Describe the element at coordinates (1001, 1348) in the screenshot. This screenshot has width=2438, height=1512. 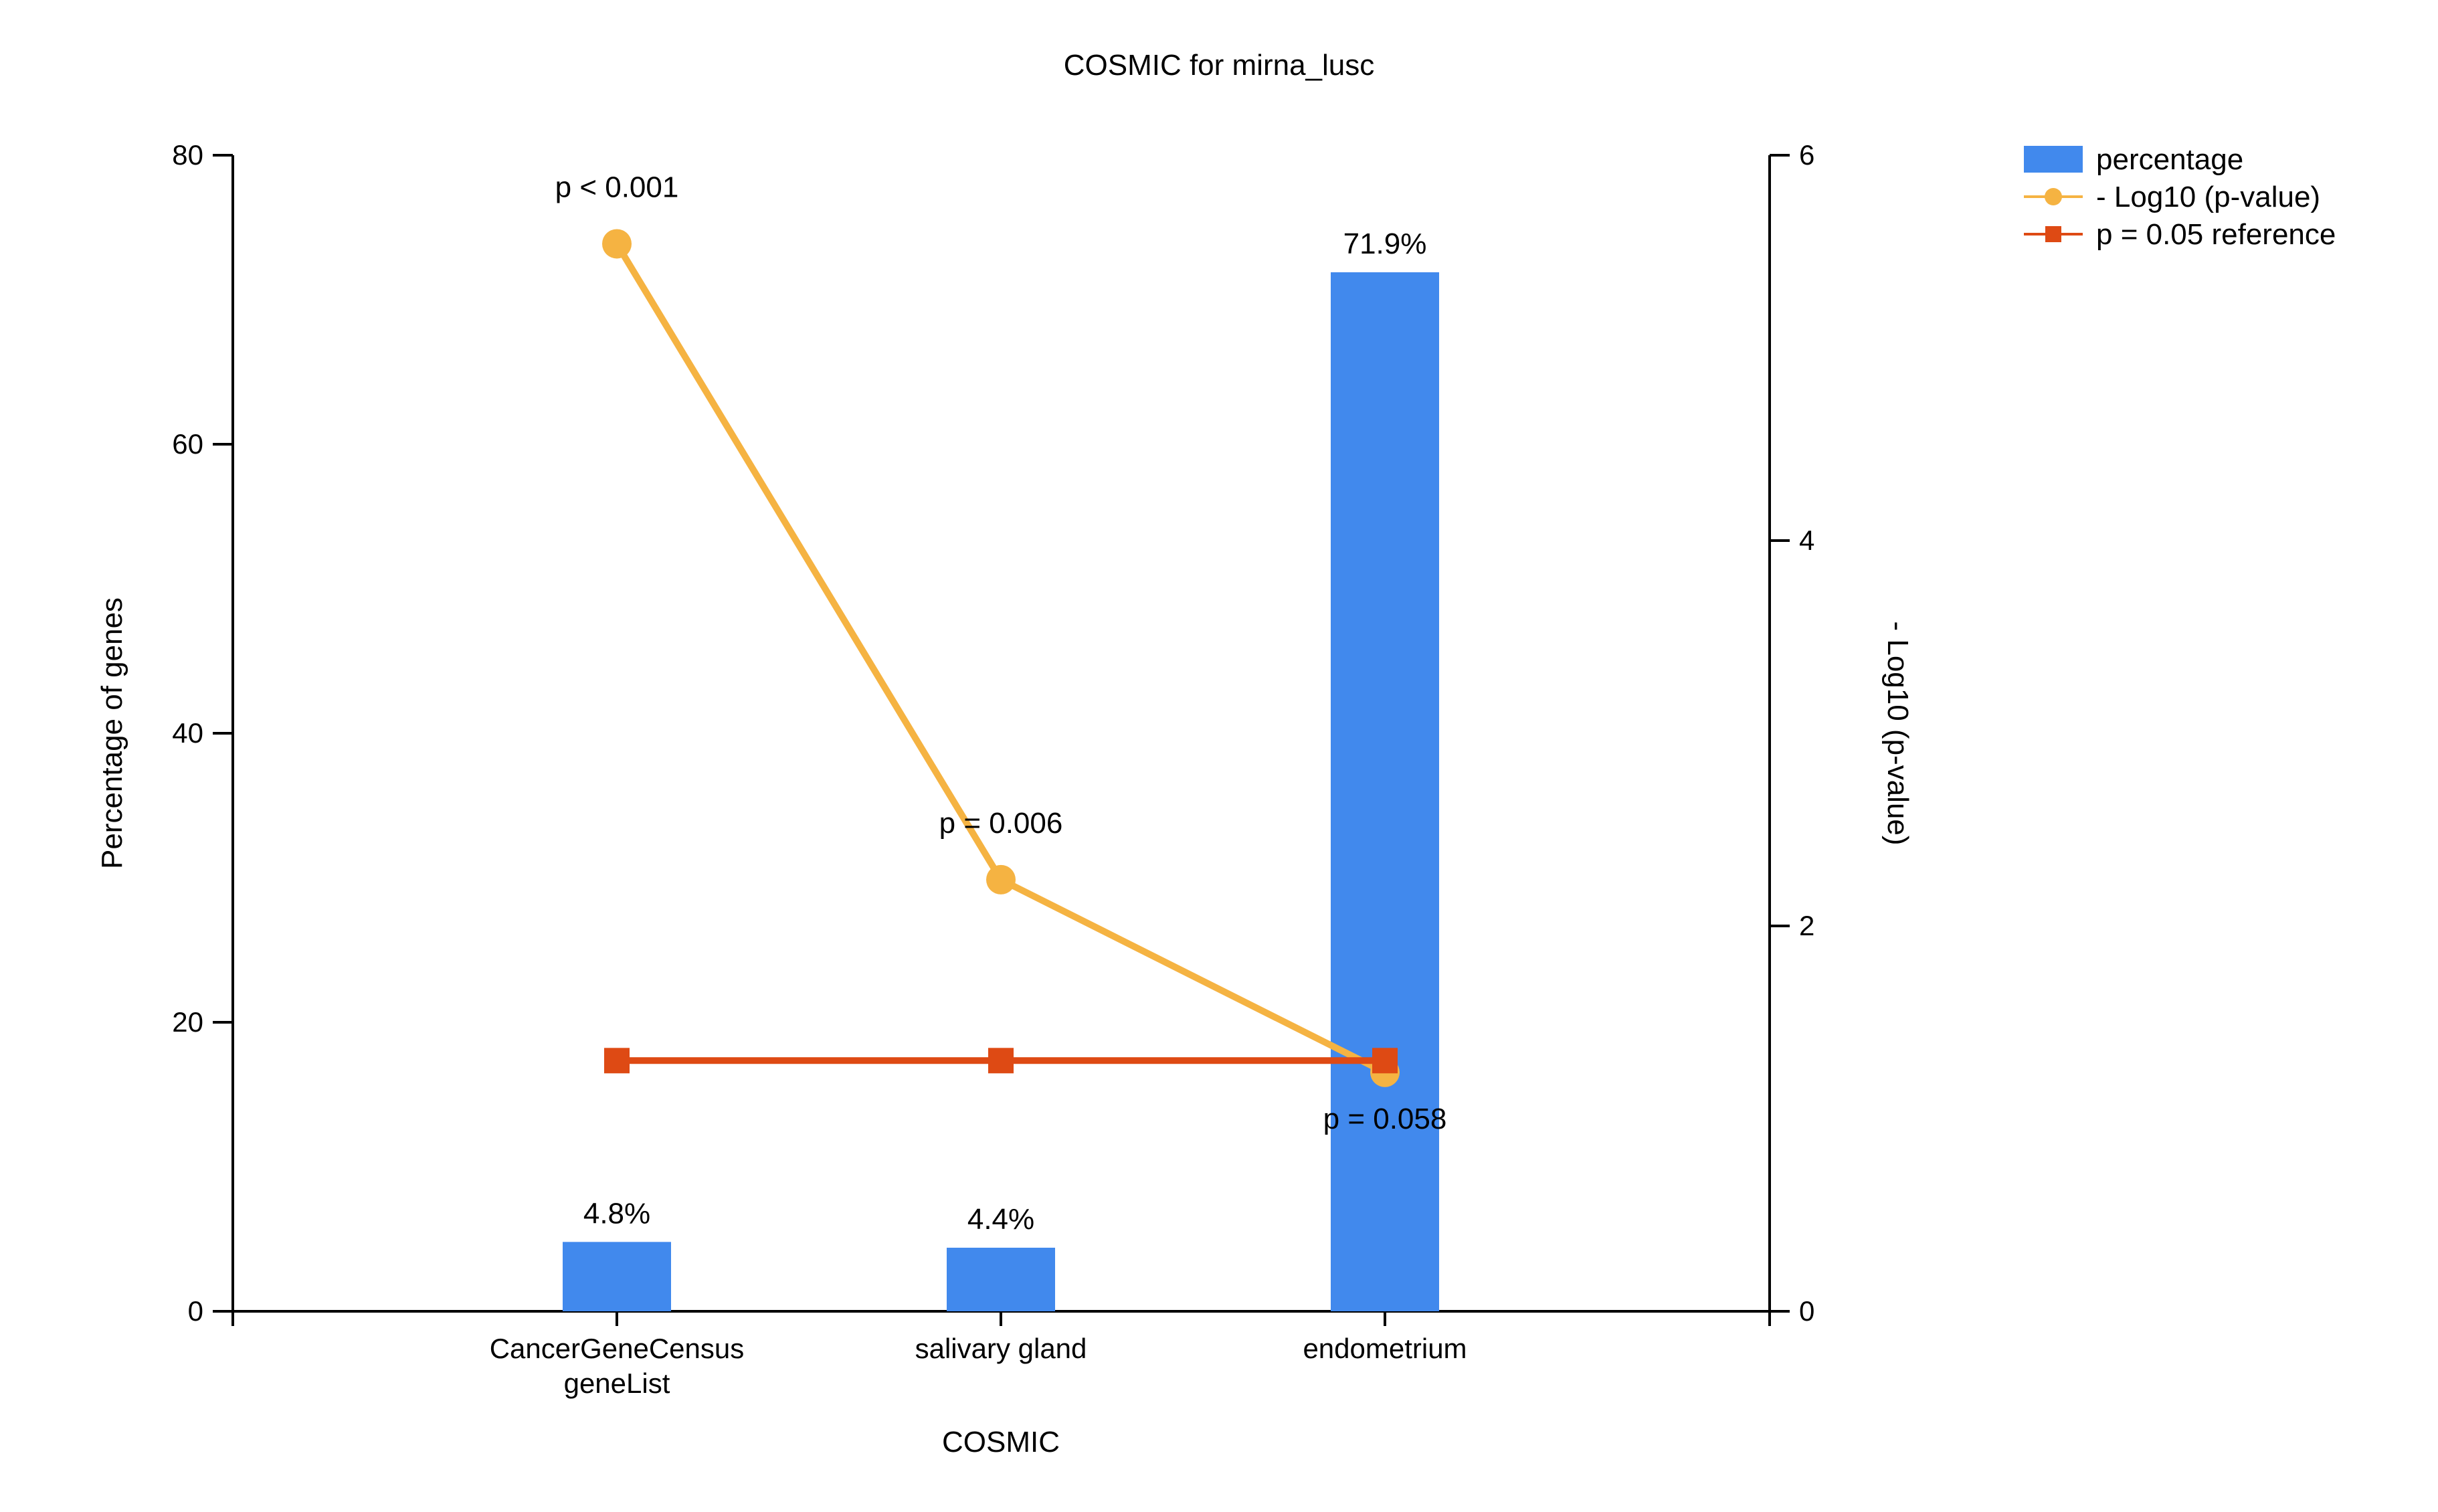
I see `x-tick-label: salivary gland` at that location.